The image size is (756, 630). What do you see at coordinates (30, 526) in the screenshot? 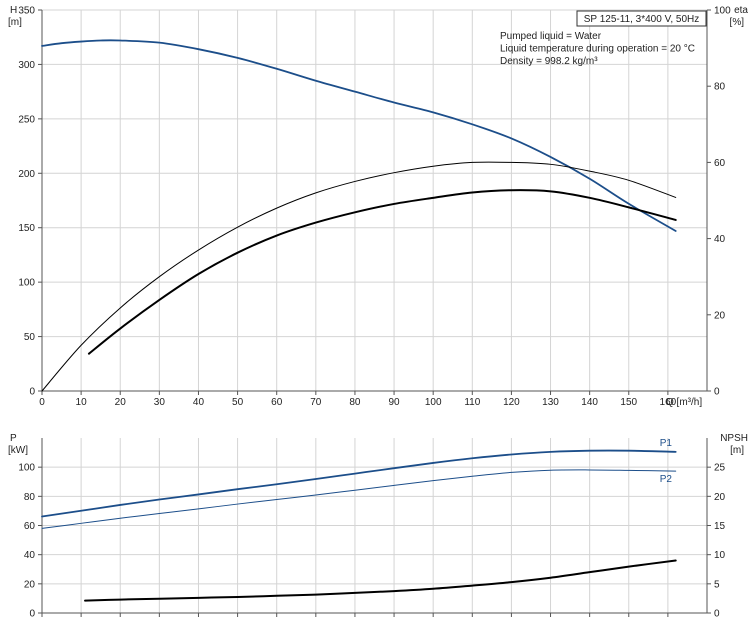
I see `y-left-tick-label: 60` at bounding box center [30, 526].